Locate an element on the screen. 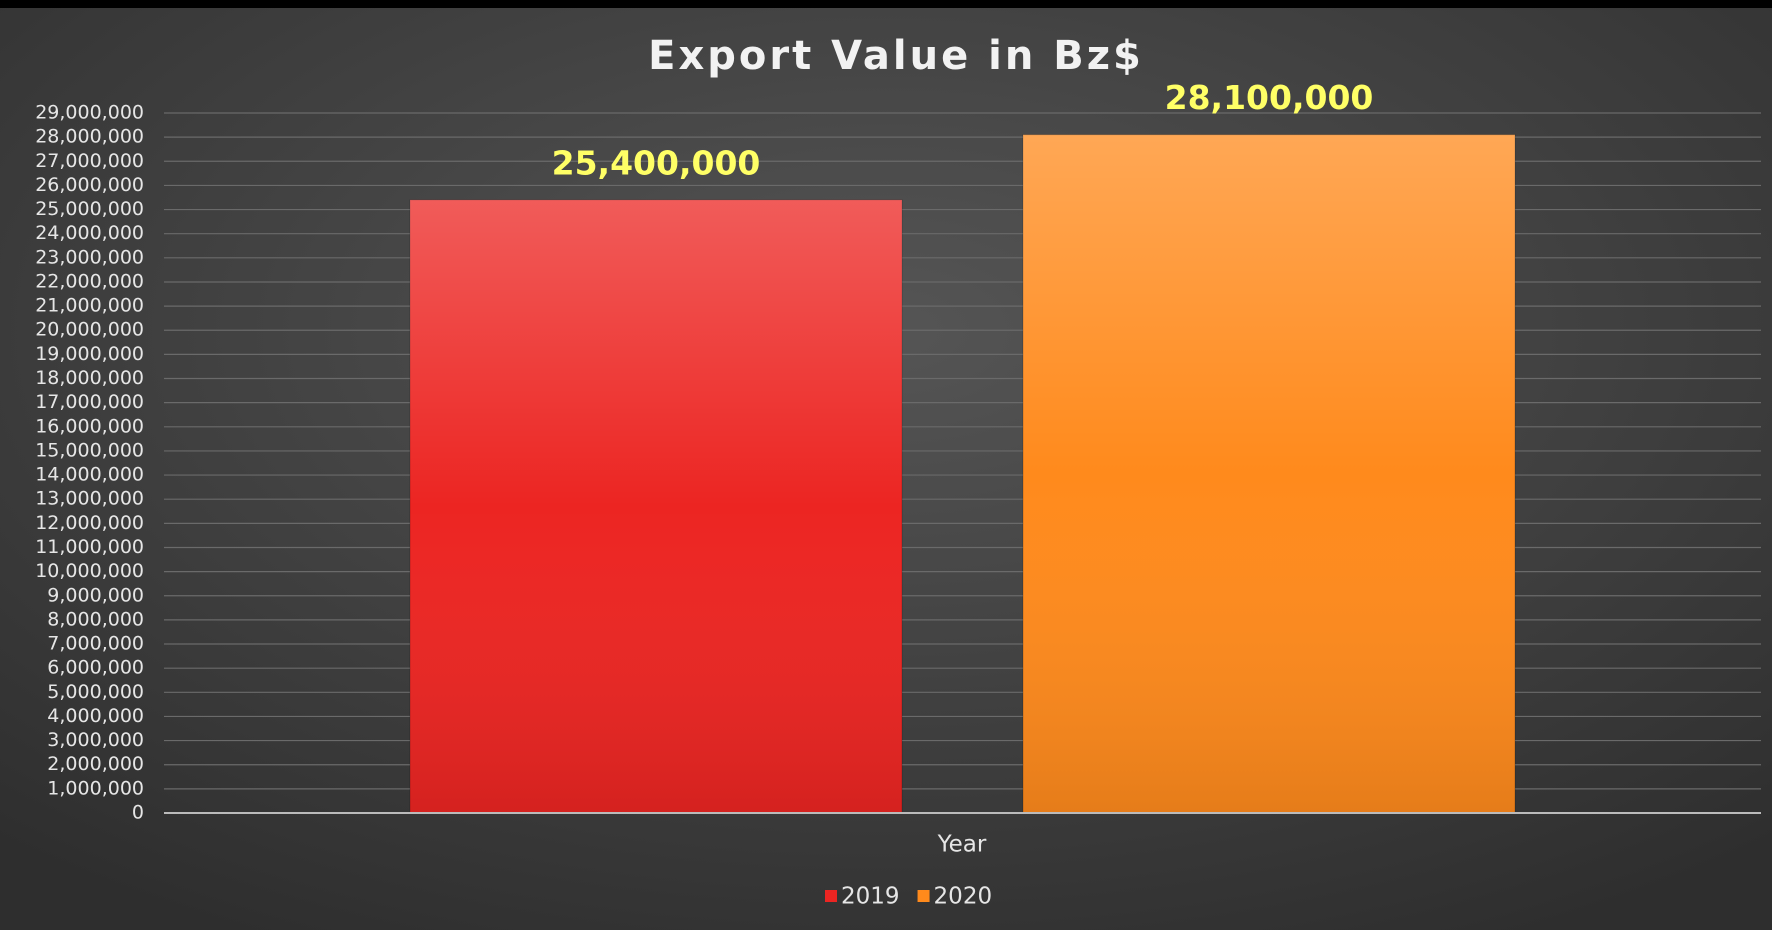 This screenshot has width=1772, height=930. y-tick-label: 9,000,000 is located at coordinates (95, 595).